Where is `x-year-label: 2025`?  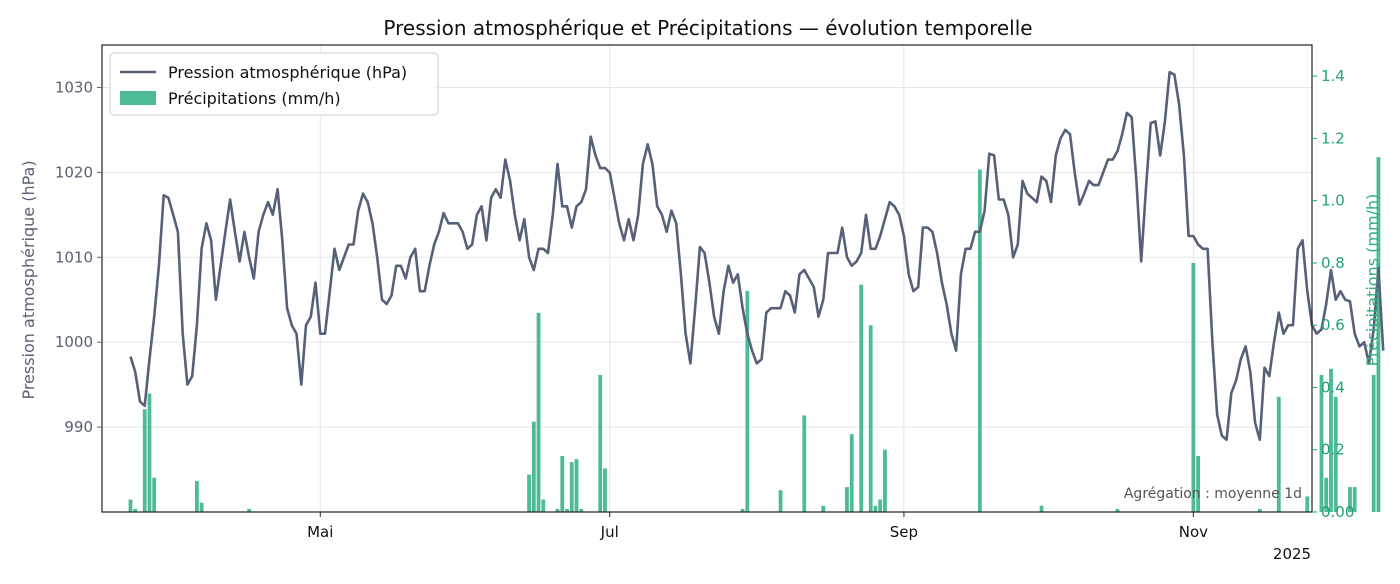
x-year-label: 2025 is located at coordinates (1292, 554).